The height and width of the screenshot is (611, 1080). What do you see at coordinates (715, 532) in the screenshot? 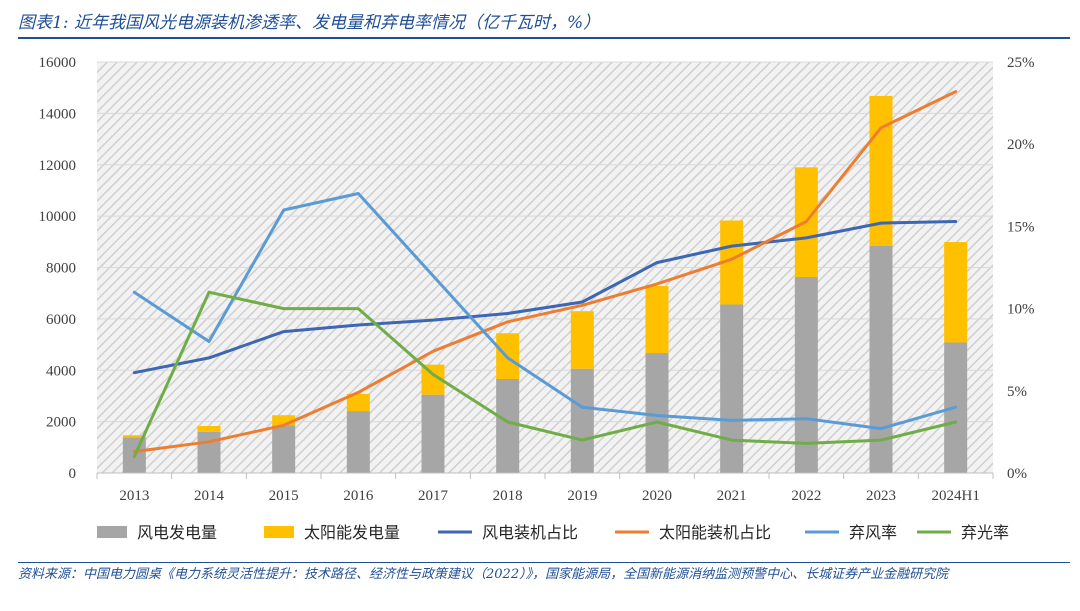
I see `legend-label: 太阳能装机占比` at bounding box center [715, 532].